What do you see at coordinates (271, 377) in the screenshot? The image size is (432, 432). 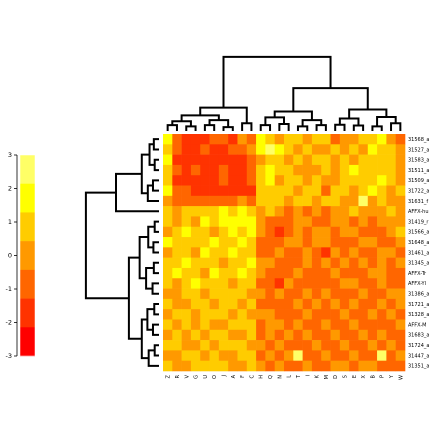 I see `column-label: Q` at bounding box center [271, 377].